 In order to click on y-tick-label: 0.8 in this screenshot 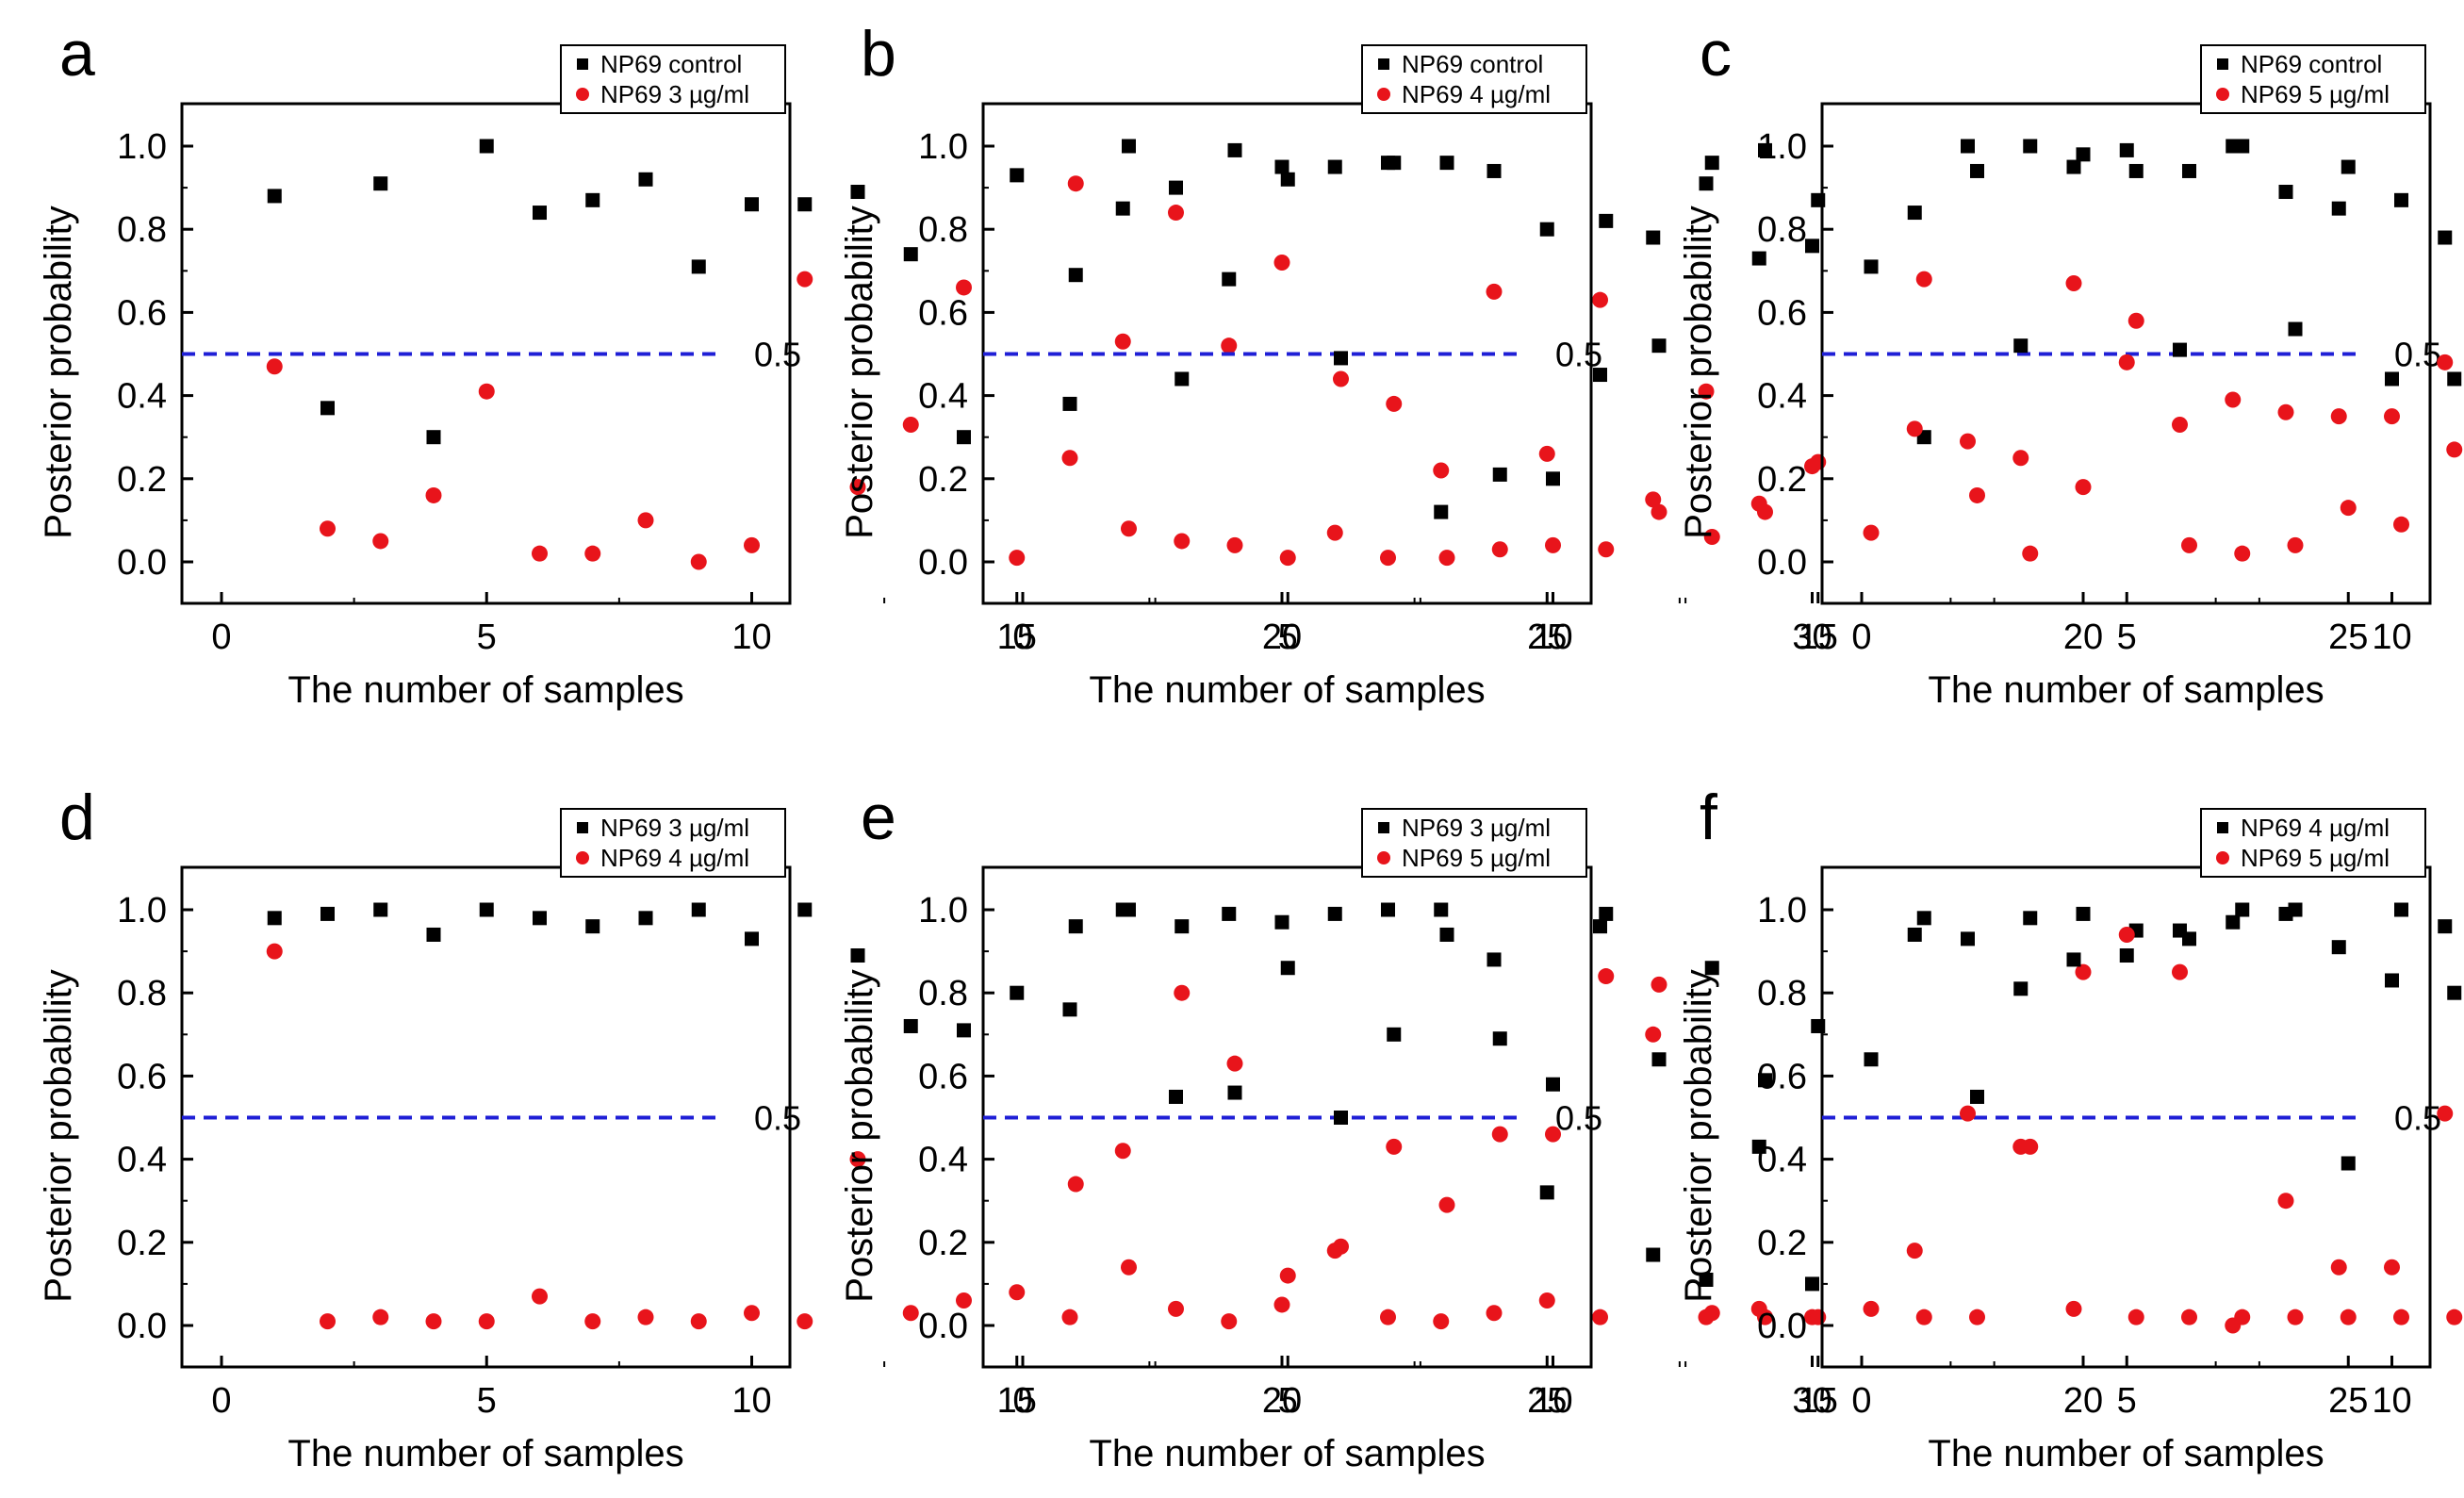, I will do `click(943, 230)`.